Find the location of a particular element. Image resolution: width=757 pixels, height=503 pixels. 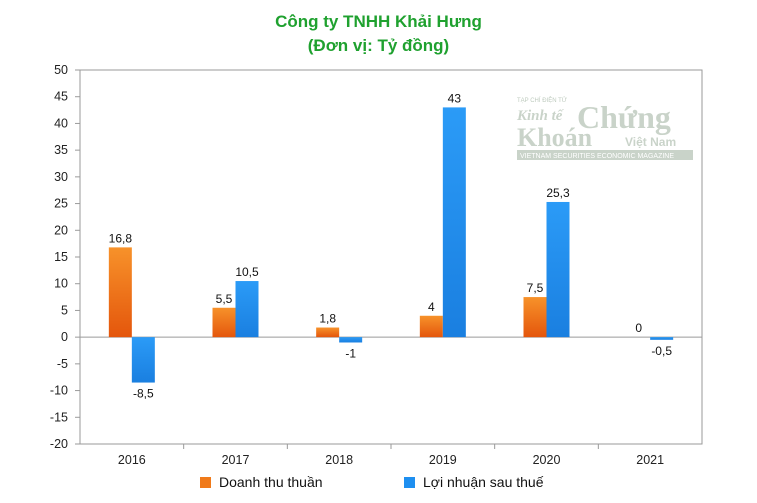

data-label-profit: -0,5 is located at coordinates (661, 351).